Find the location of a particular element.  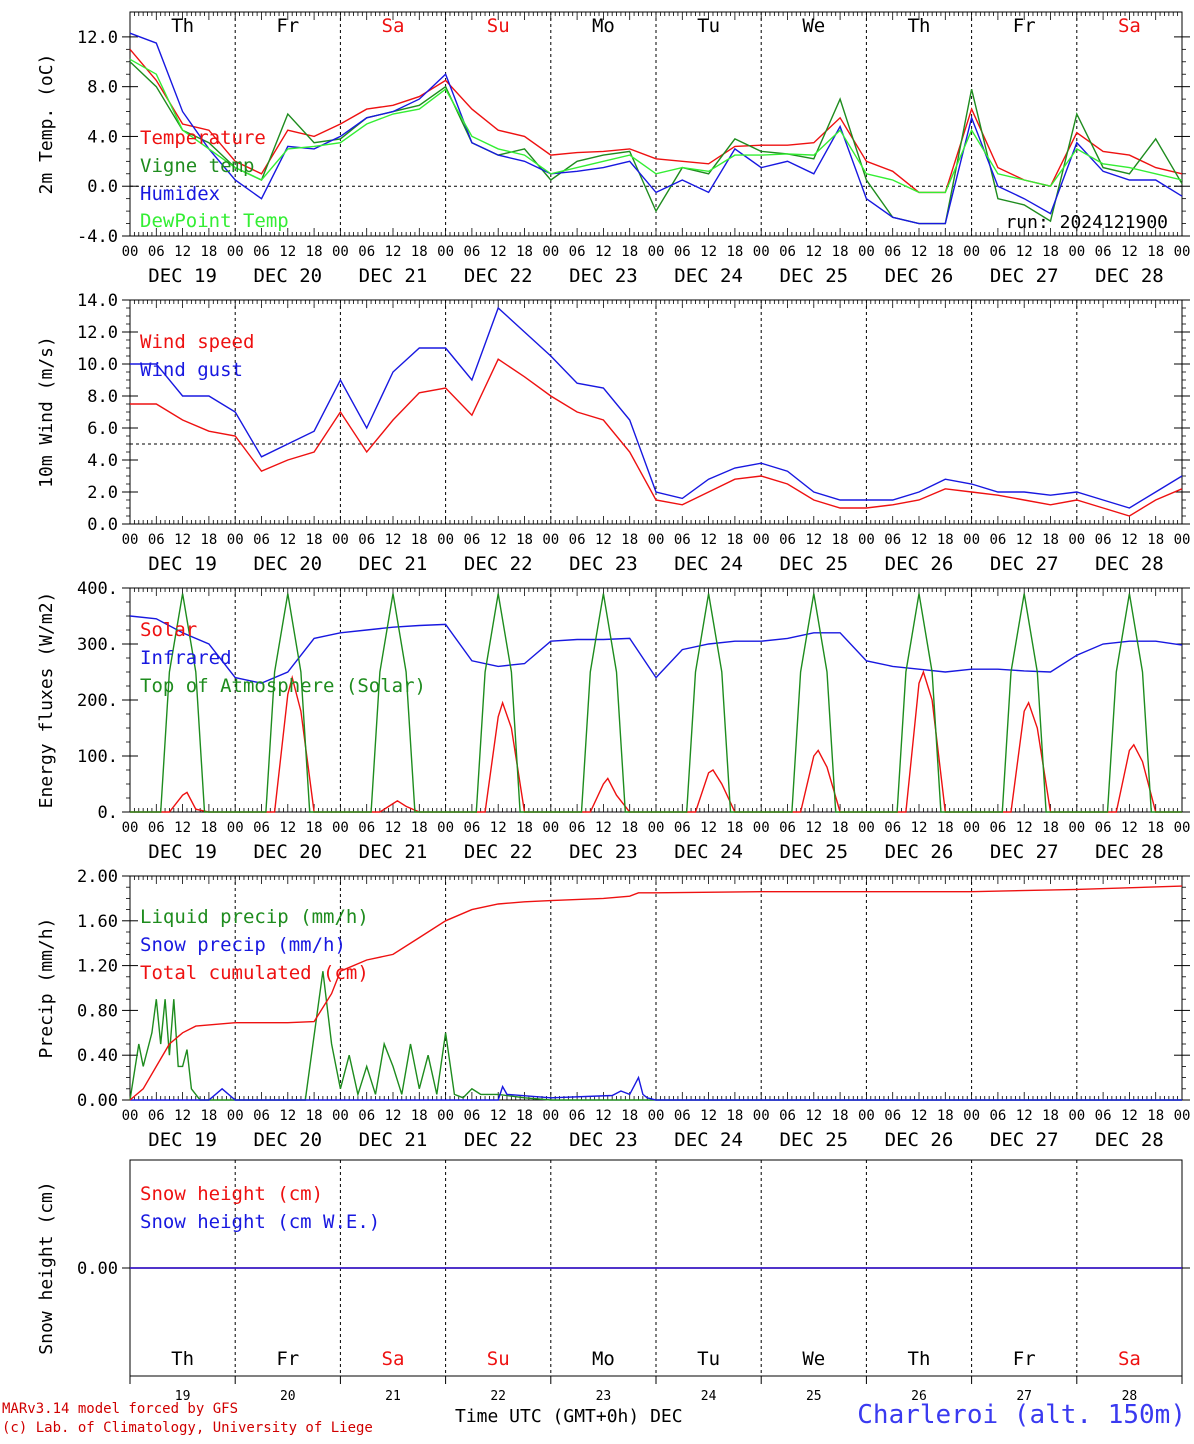

y-tick-label: 400. is located at coordinates (97, 589).